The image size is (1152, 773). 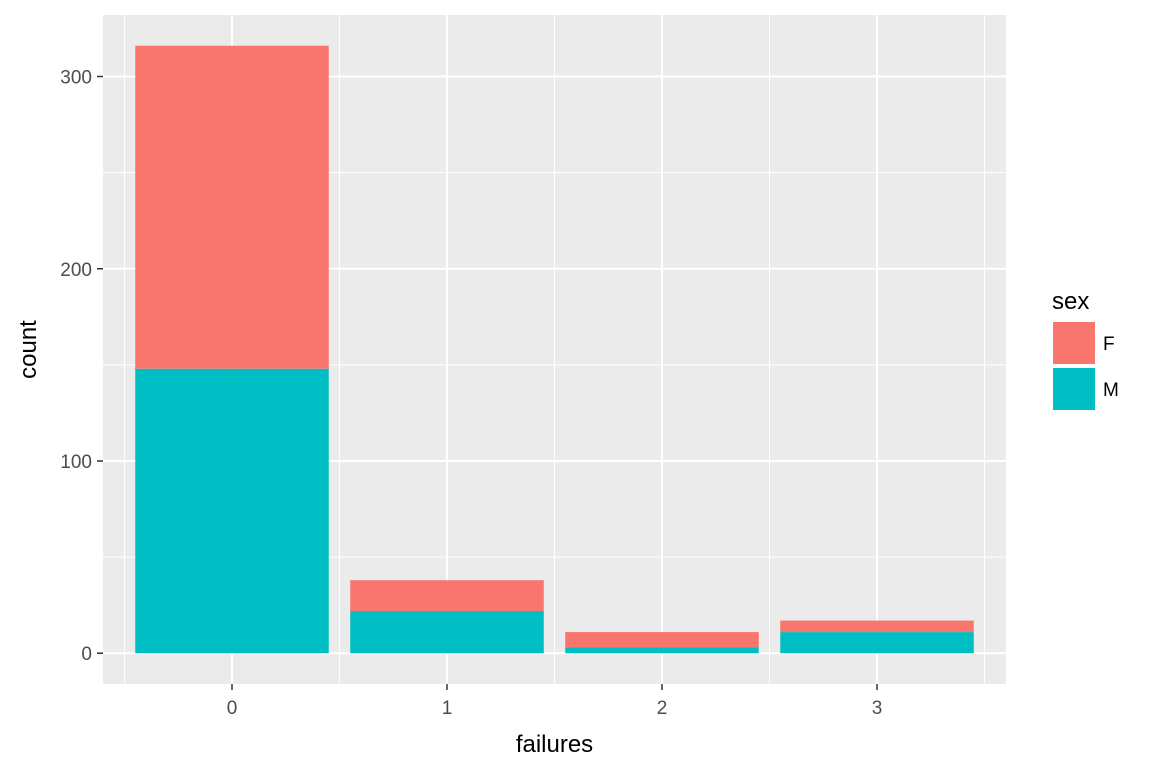 What do you see at coordinates (662, 708) in the screenshot?
I see `x-tick-label: 2` at bounding box center [662, 708].